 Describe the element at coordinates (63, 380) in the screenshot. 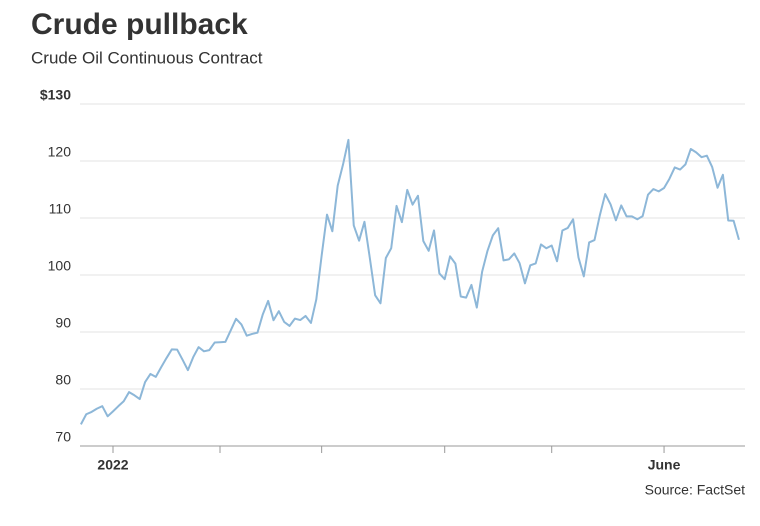

I see `y-tick-label: 80` at that location.